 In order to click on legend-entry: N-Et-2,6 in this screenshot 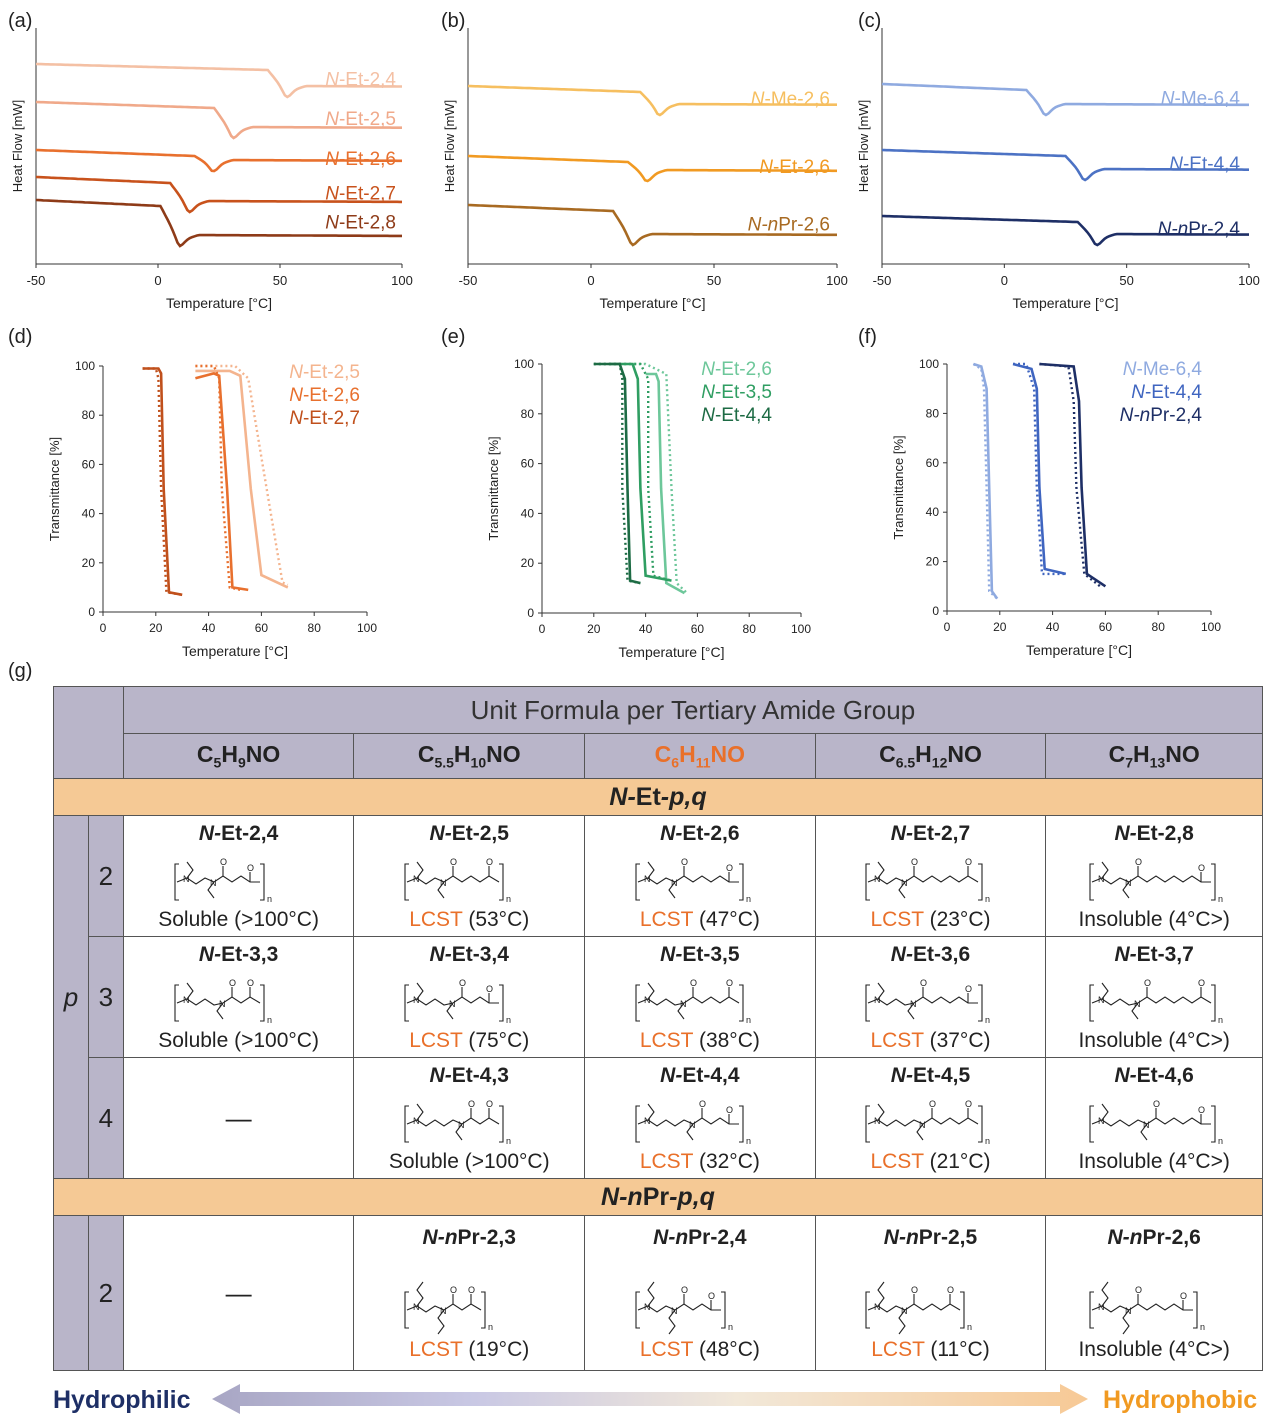, I will do `click(324, 395)`.